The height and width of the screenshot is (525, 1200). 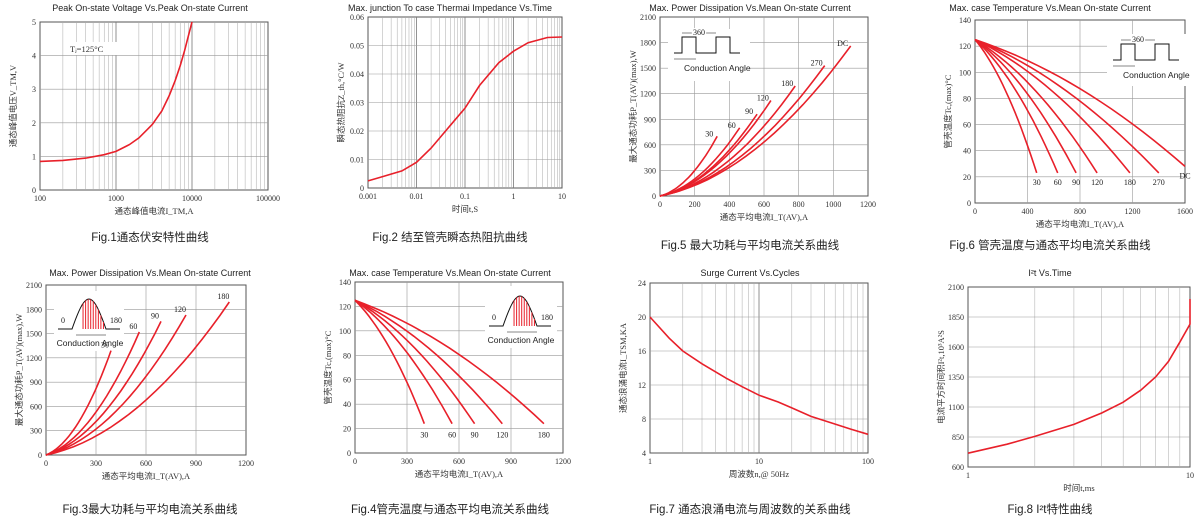 What do you see at coordinates (368, 196) in the screenshot?
I see `x-tick-label: 0.001` at bounding box center [368, 196].